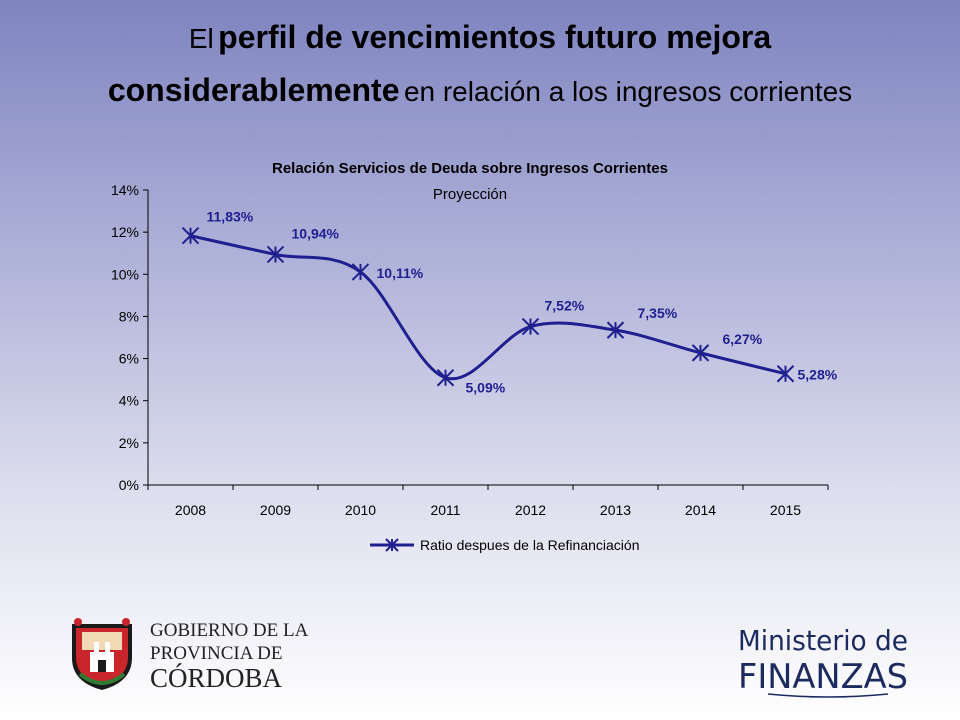 This screenshot has height=720, width=960. I want to click on legend-label: Ratio despues de la Refinanciación, so click(529, 545).